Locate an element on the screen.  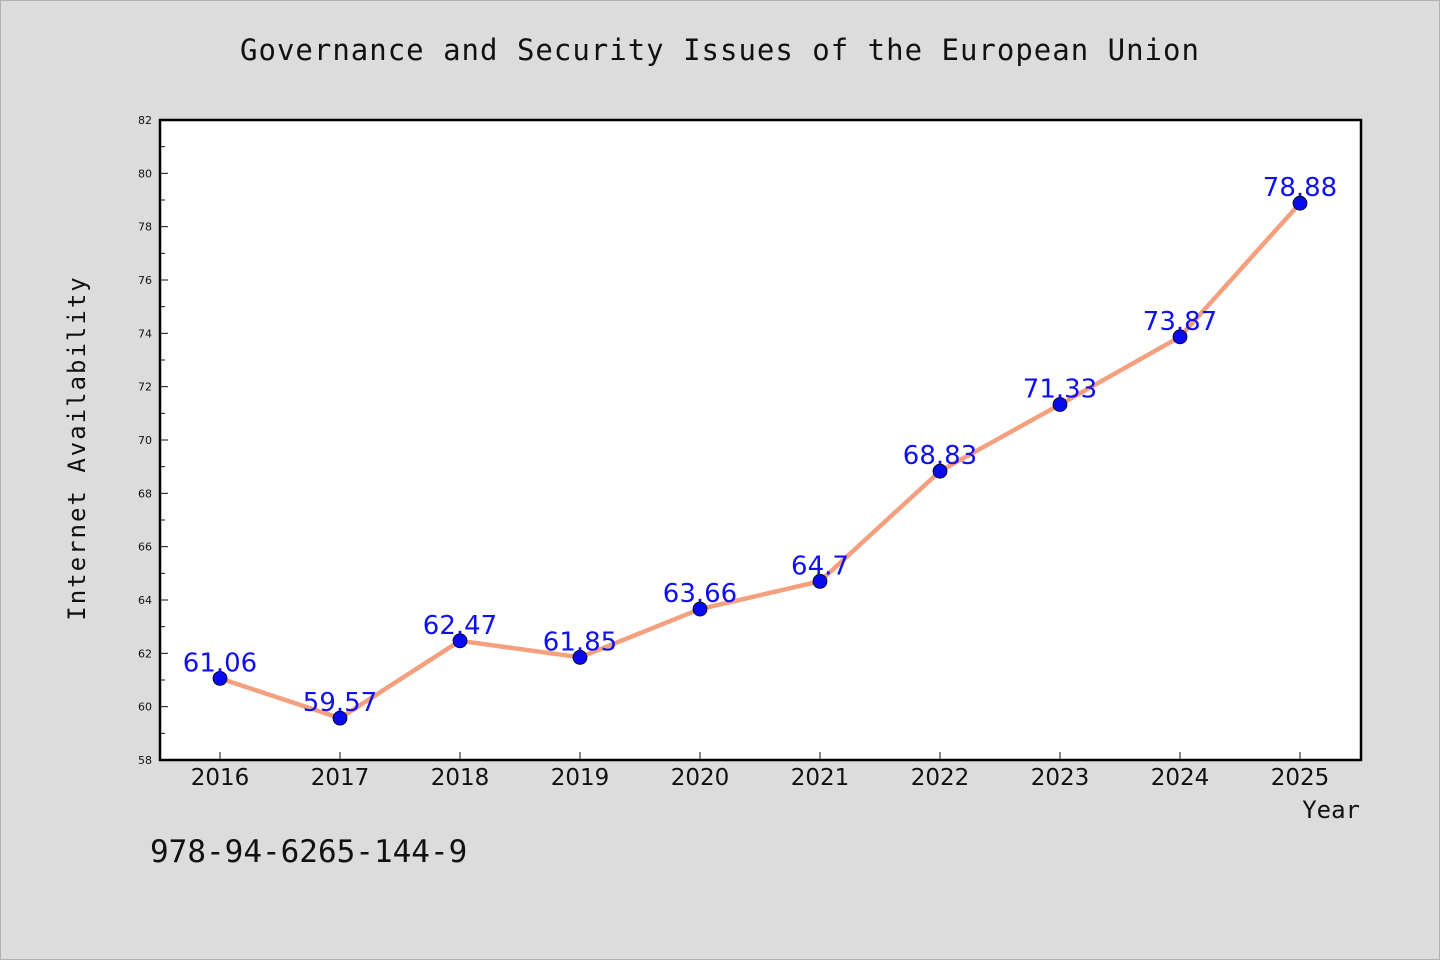
data-label: 61.06 is located at coordinates (220, 663).